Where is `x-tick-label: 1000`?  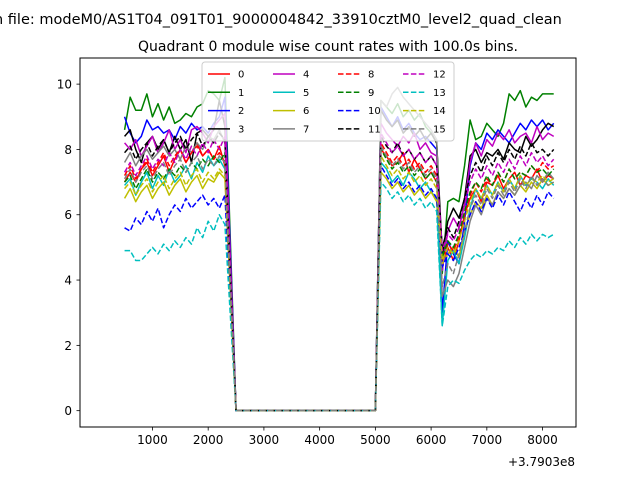 x-tick-label: 1000 is located at coordinates (152, 440).